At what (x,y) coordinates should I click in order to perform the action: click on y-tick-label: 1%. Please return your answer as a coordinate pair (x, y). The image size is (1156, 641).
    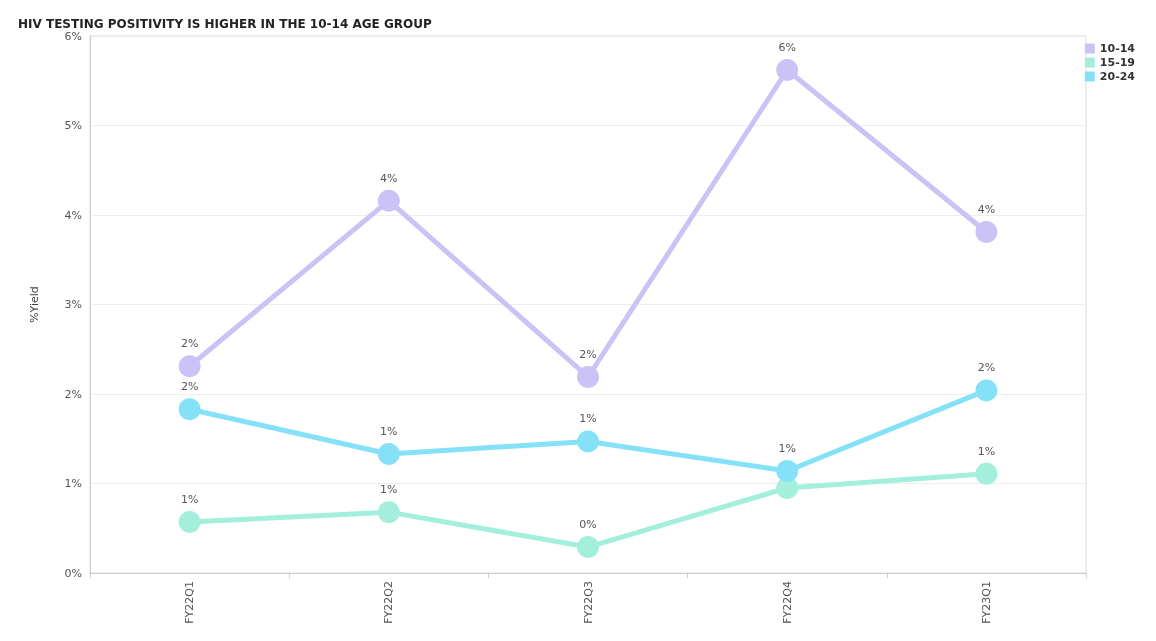
    Looking at the image, I should click on (73, 483).